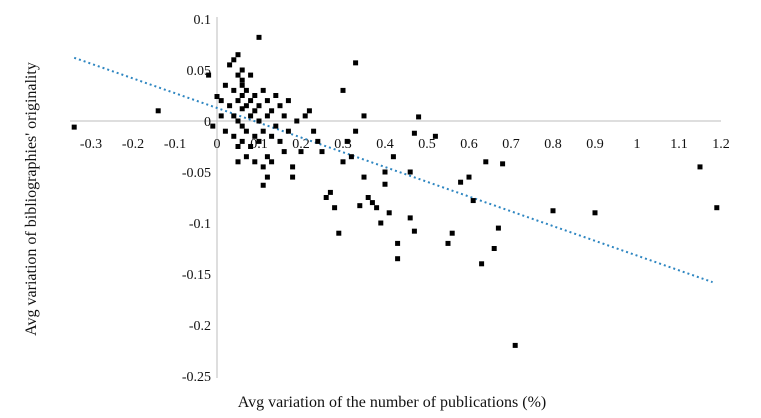 This screenshot has height=418, width=761. What do you see at coordinates (91, 144) in the screenshot?
I see `x-tick-label: -0.3` at bounding box center [91, 144].